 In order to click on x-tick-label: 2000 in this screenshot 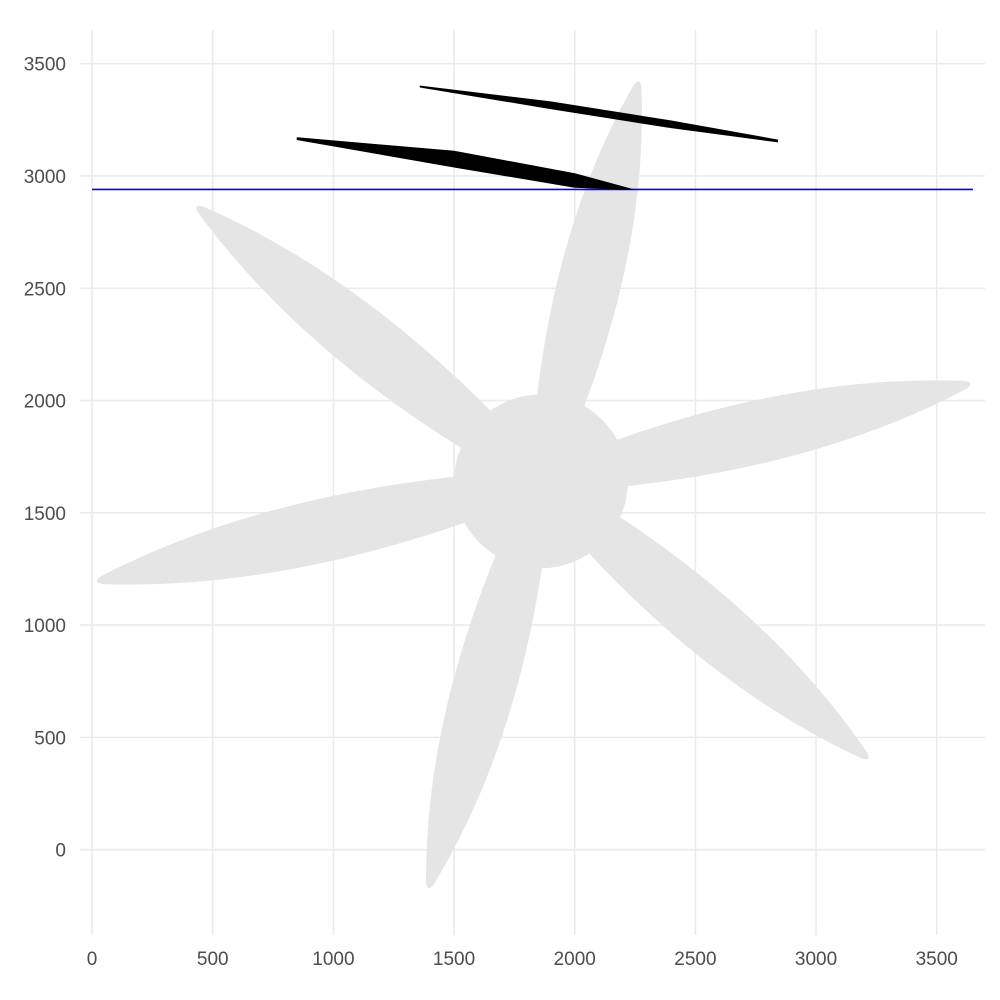, I will do `click(575, 959)`.